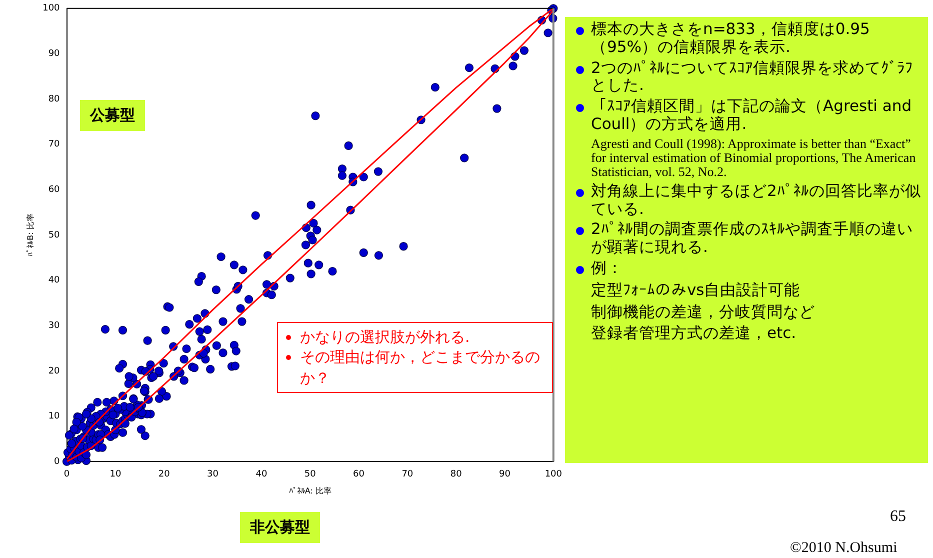 The height and width of the screenshot is (558, 933). Describe the element at coordinates (54, 325) in the screenshot. I see `y-tick-label: 30` at that location.